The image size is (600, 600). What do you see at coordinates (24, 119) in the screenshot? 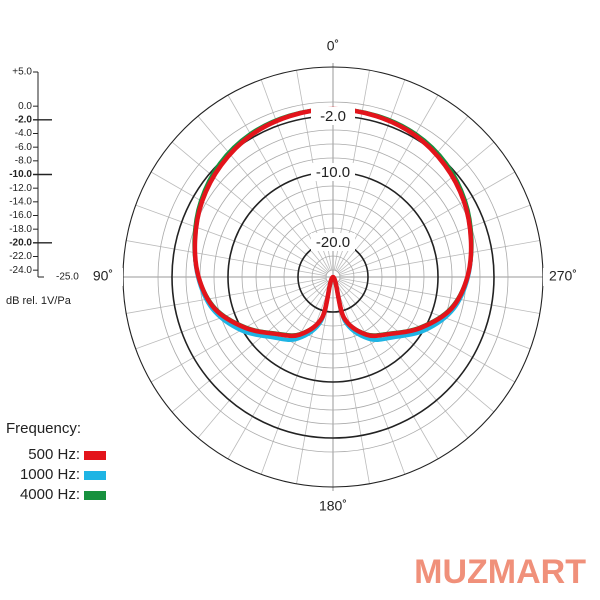
I see `y-tick-label: -2.0` at bounding box center [24, 119].